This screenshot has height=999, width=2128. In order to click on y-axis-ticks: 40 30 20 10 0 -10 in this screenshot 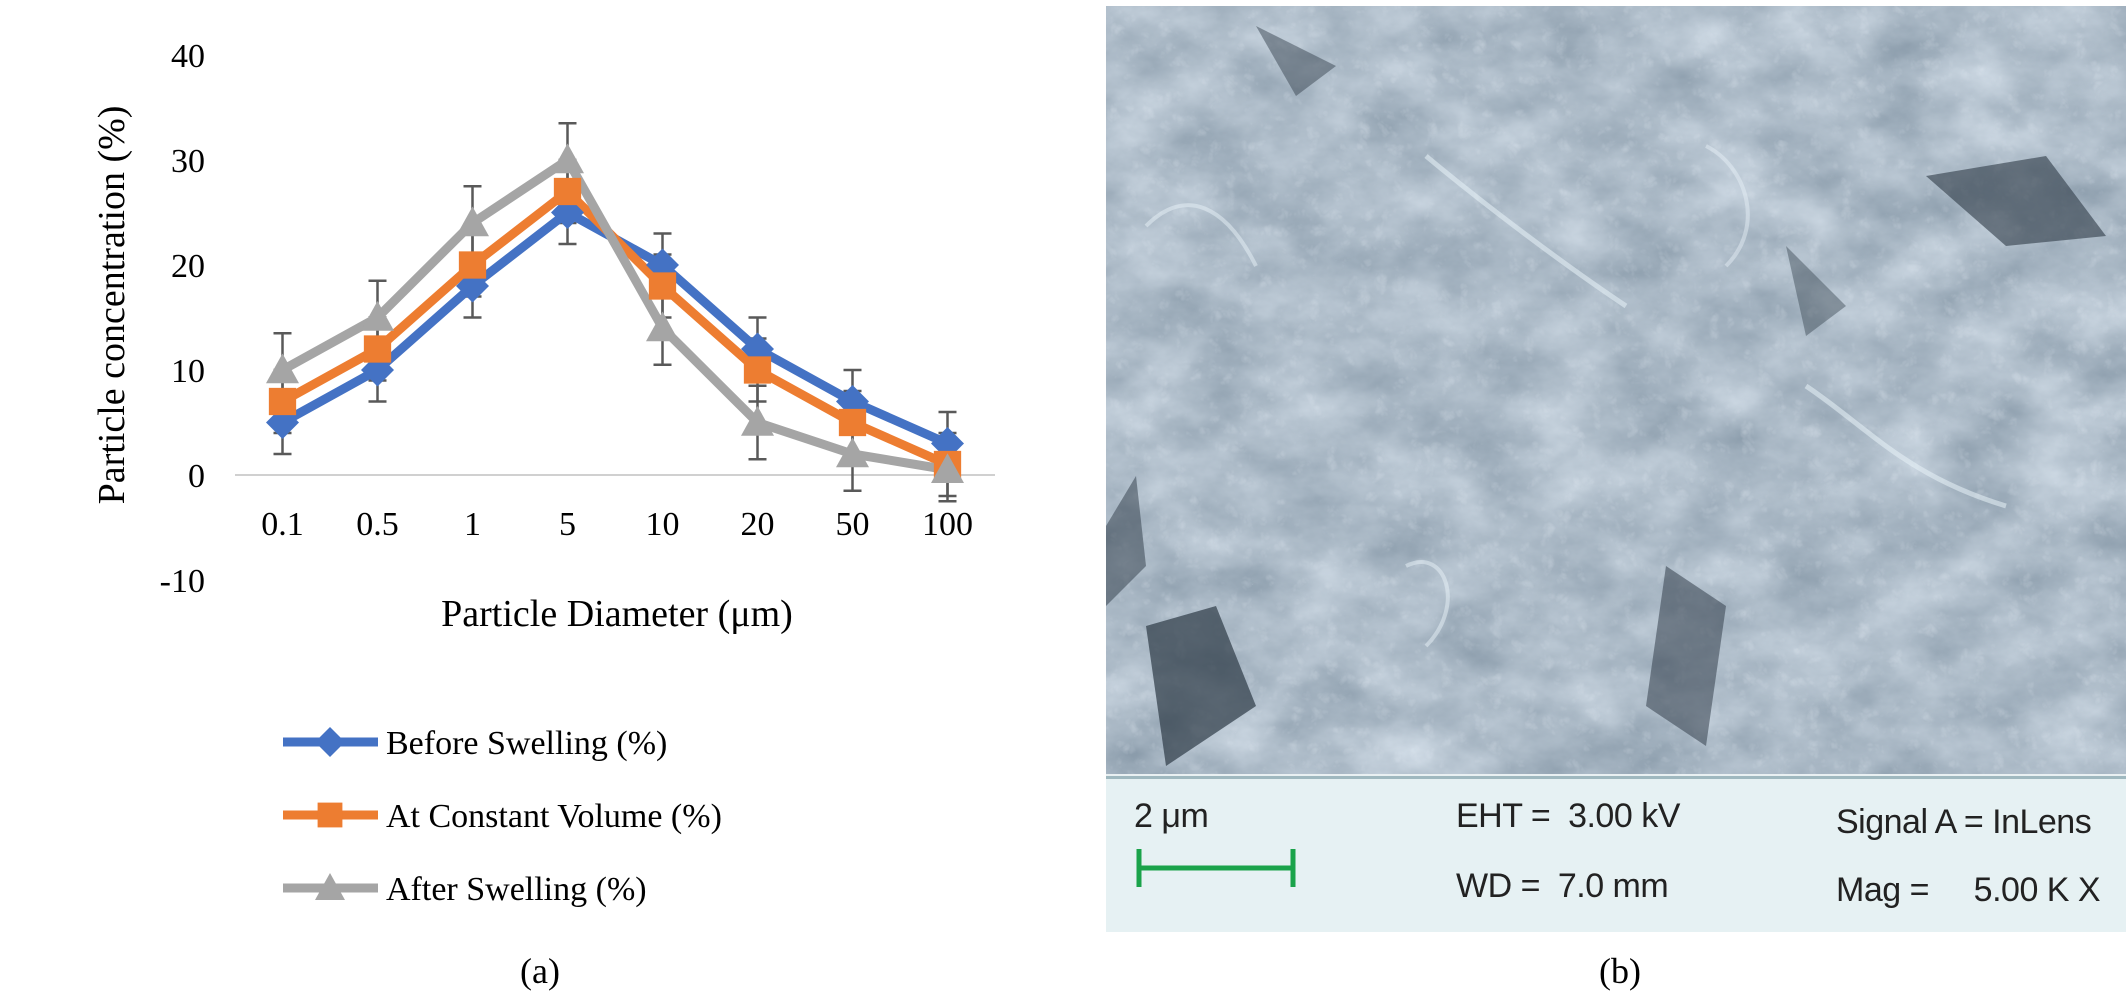, I will do `click(182, 319)`.